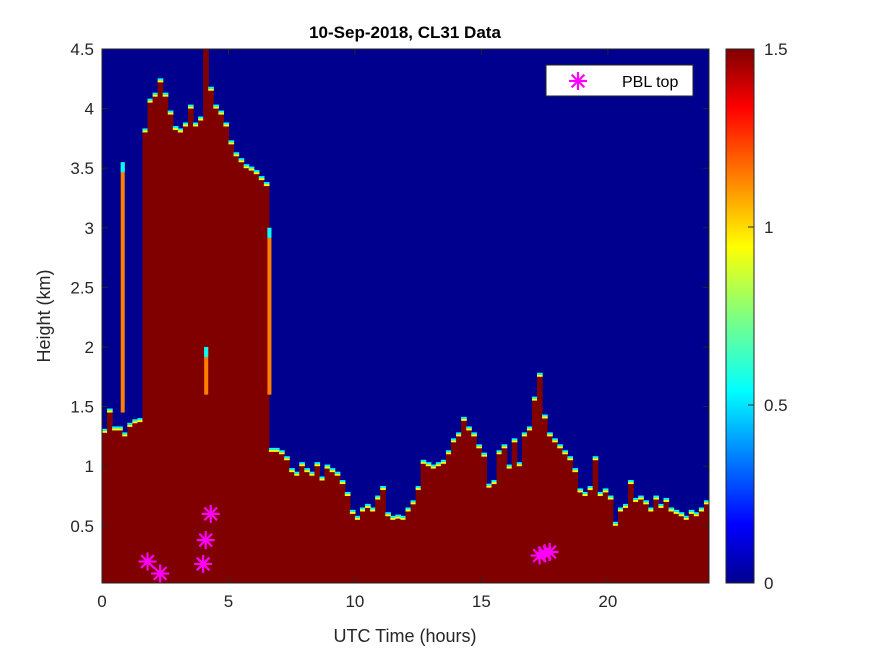 The image size is (875, 656). What do you see at coordinates (354, 601) in the screenshot?
I see `x-tick-label: 10` at bounding box center [354, 601].